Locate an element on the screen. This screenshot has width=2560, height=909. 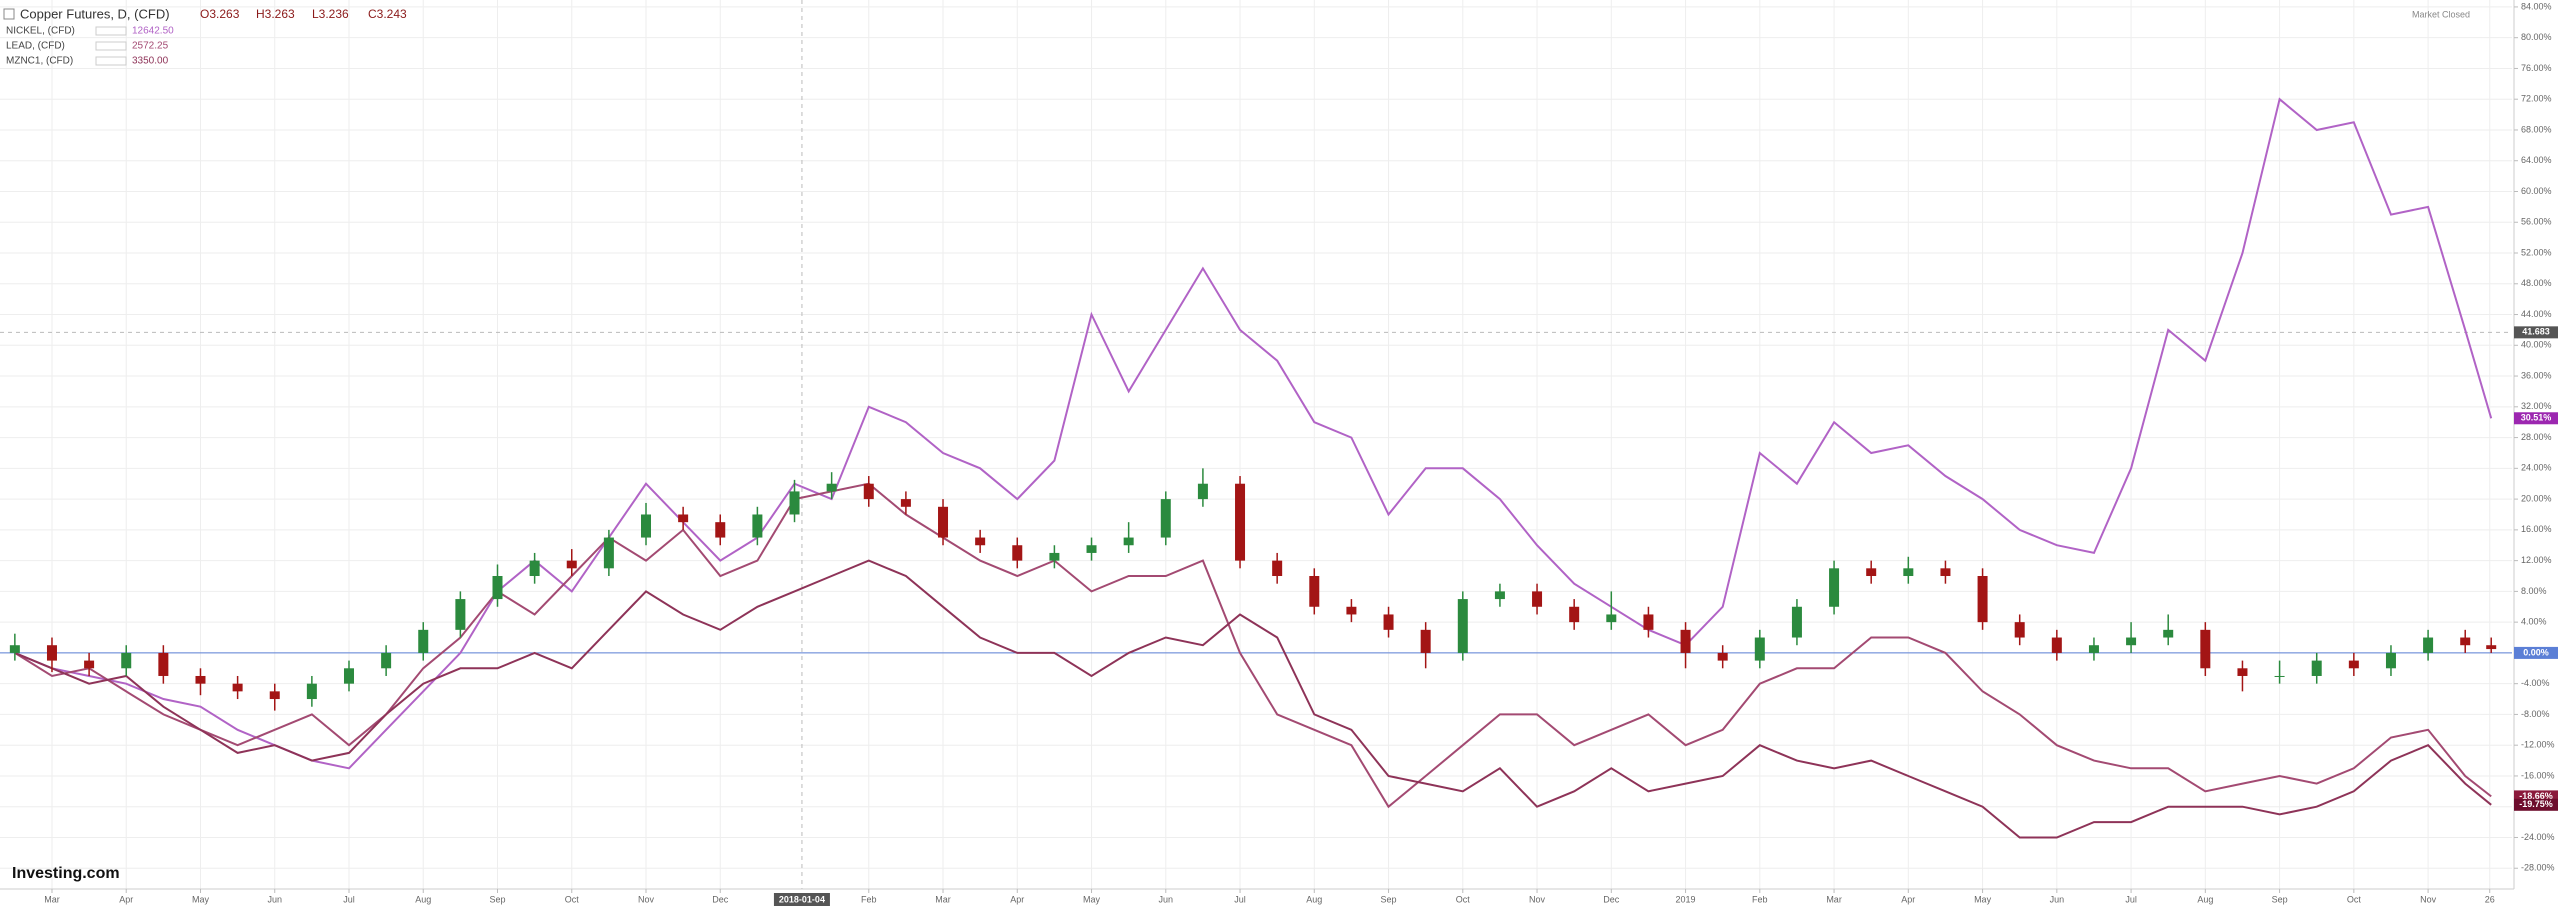
crosshair-y-label: 41.683 is located at coordinates (2536, 332).